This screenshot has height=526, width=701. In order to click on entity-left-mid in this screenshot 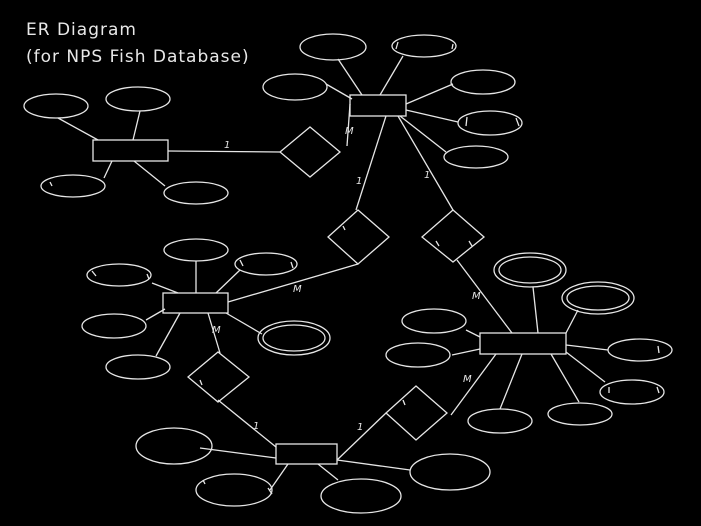, I will do `click(195, 303)`.